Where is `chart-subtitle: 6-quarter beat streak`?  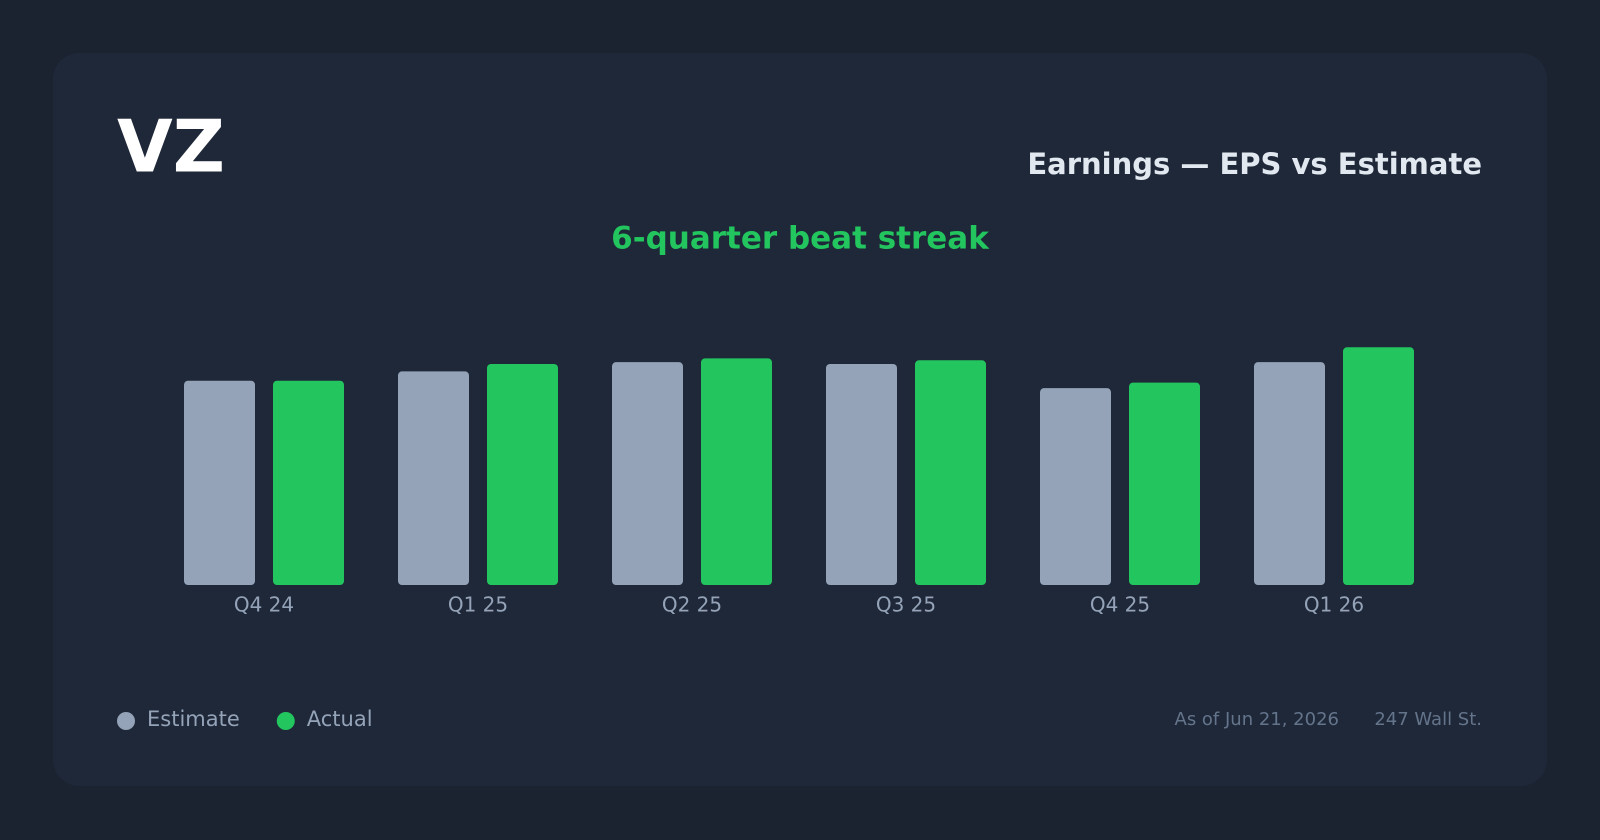 chart-subtitle: 6-quarter beat streak is located at coordinates (800, 239).